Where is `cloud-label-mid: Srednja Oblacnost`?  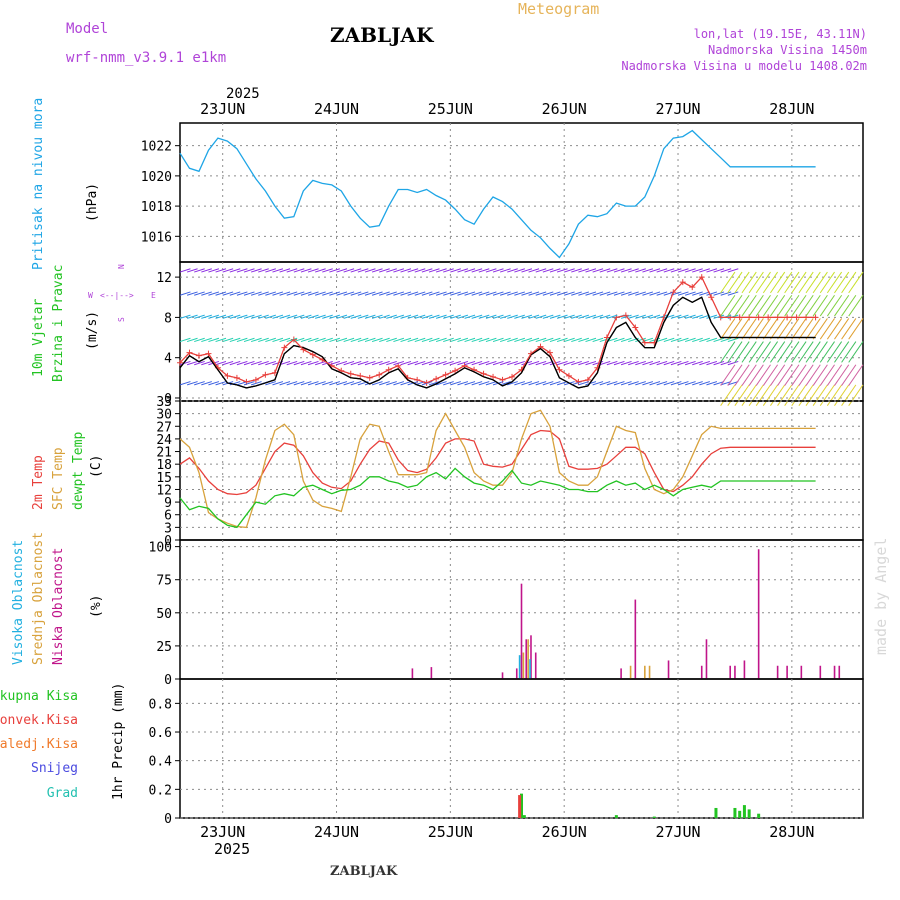
cloud-label-mid: Srednja Oblacnost is located at coordinates (38, 598).